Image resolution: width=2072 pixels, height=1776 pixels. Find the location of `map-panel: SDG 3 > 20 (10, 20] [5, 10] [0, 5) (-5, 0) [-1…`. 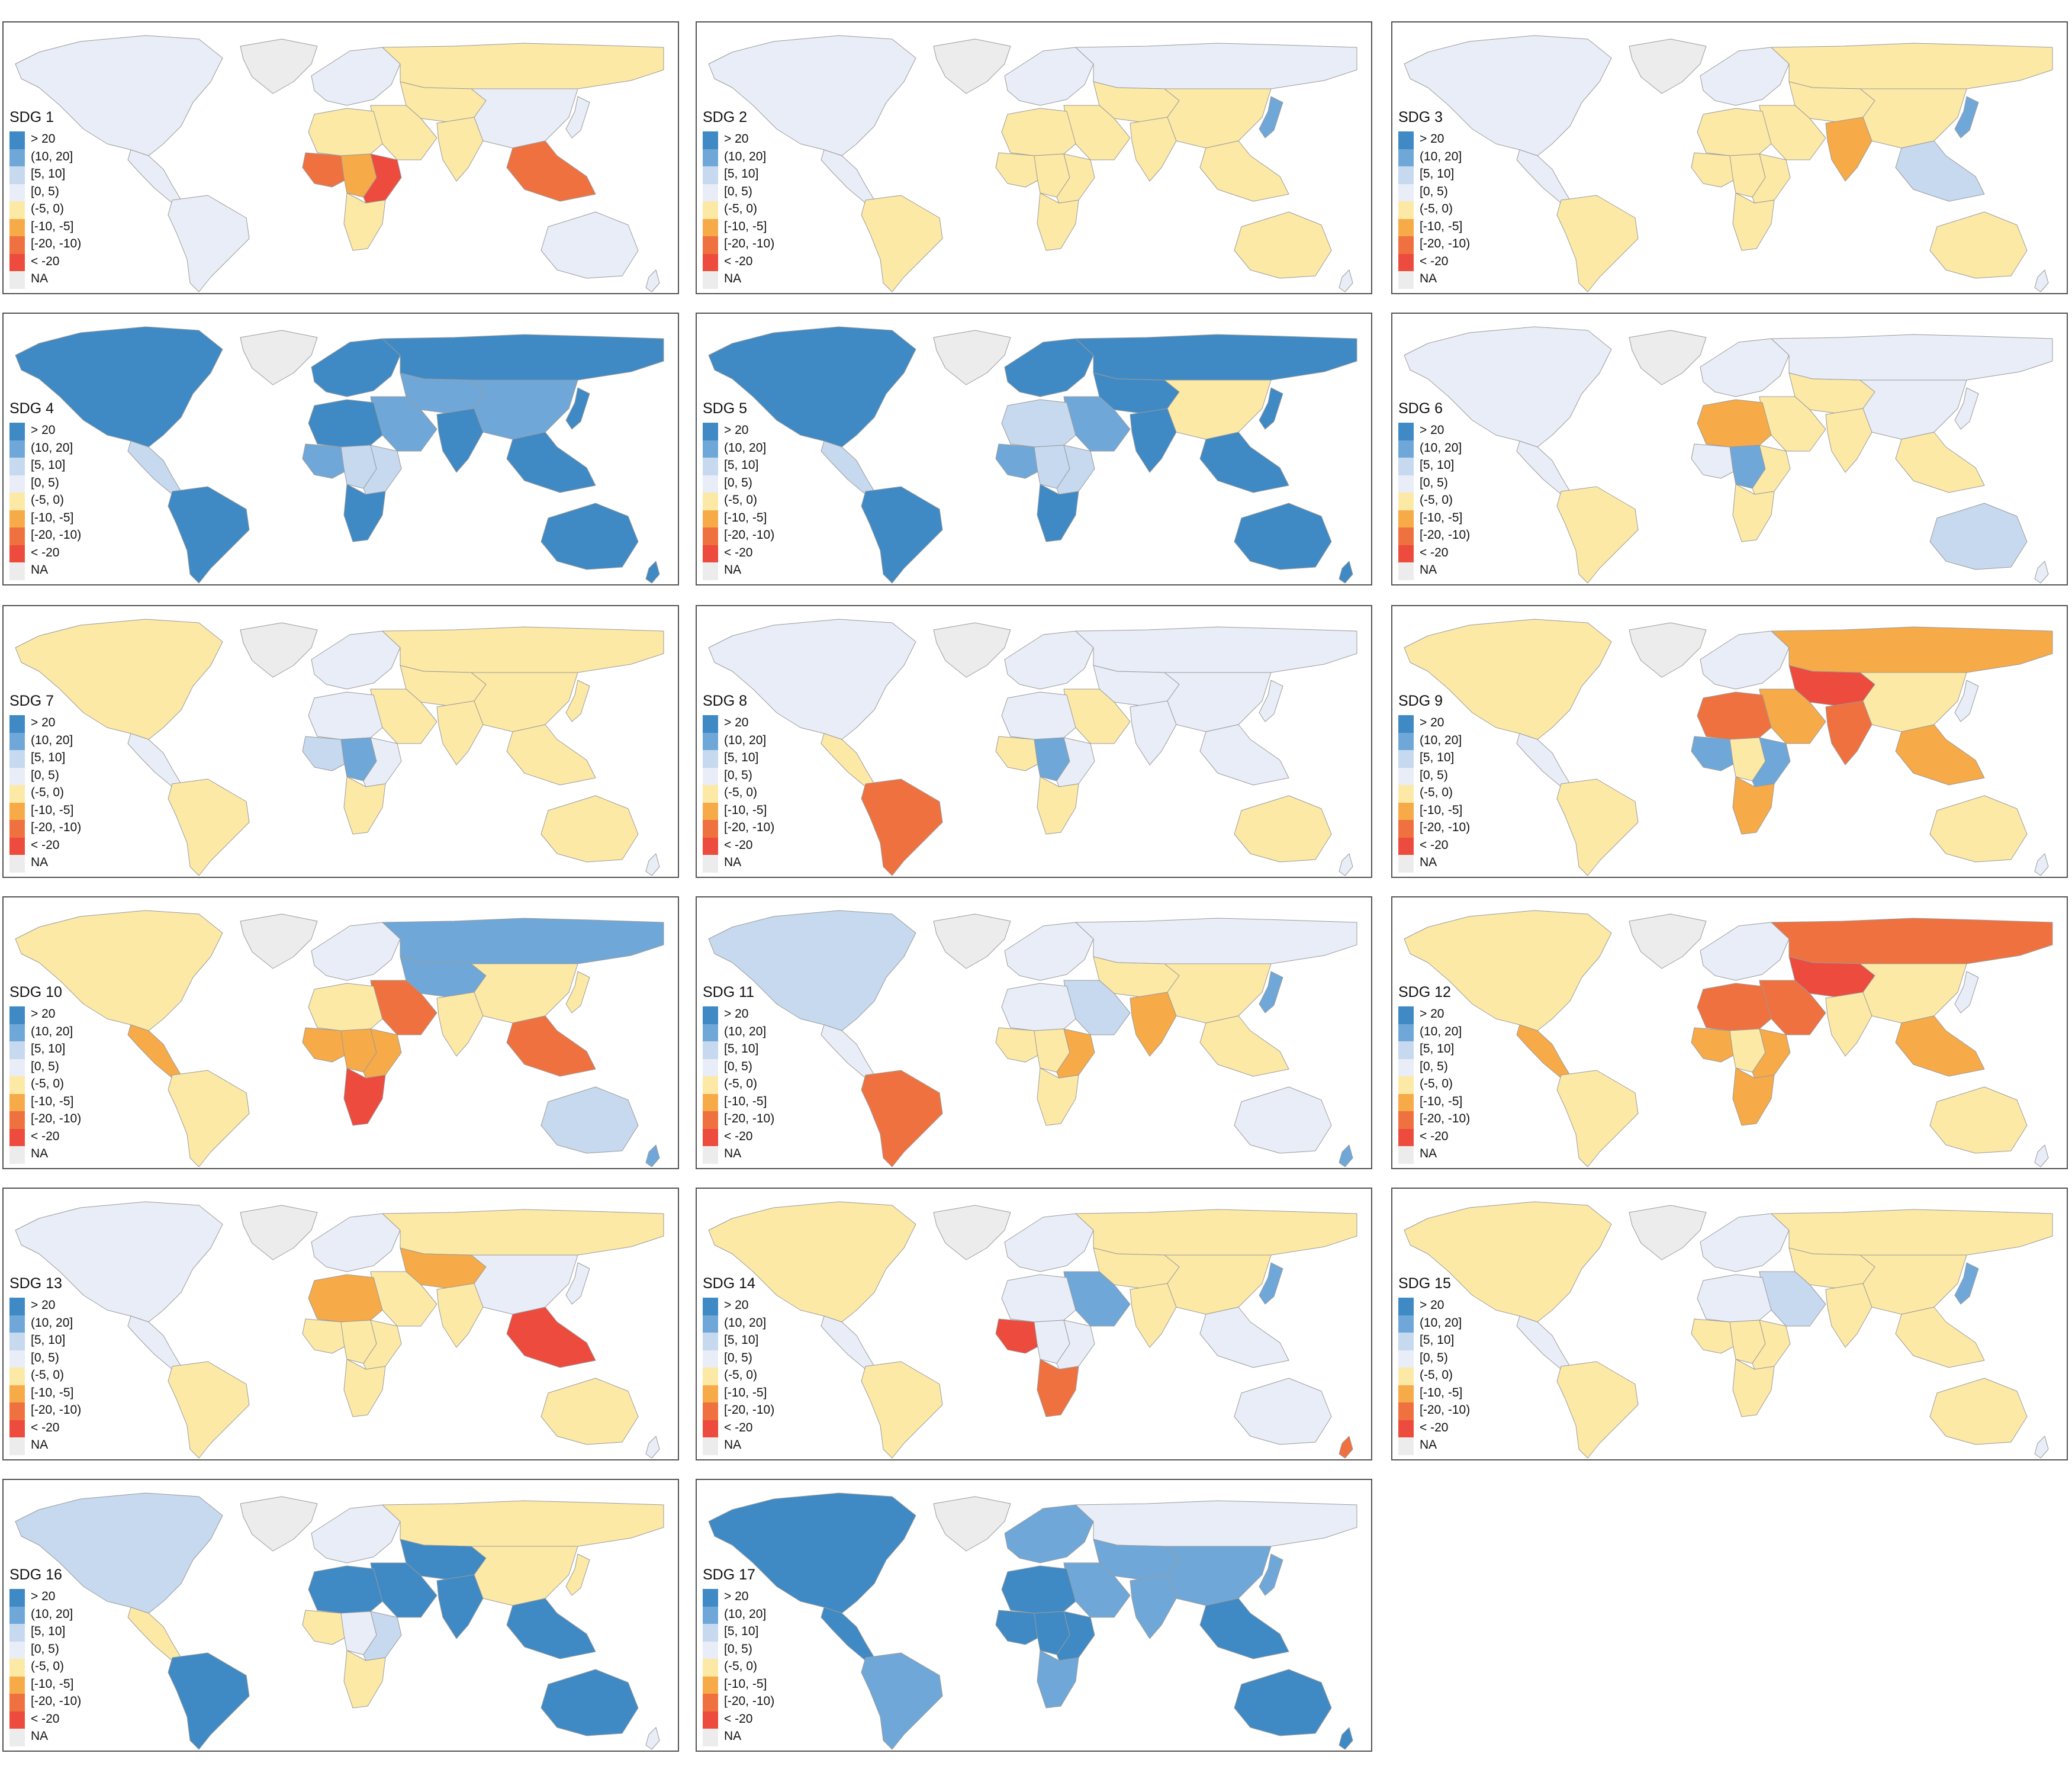

map-panel: SDG 3 > 20 (10, 20] [5, 10] [0, 5) (-5, 0) [-1… is located at coordinates (1729, 157).